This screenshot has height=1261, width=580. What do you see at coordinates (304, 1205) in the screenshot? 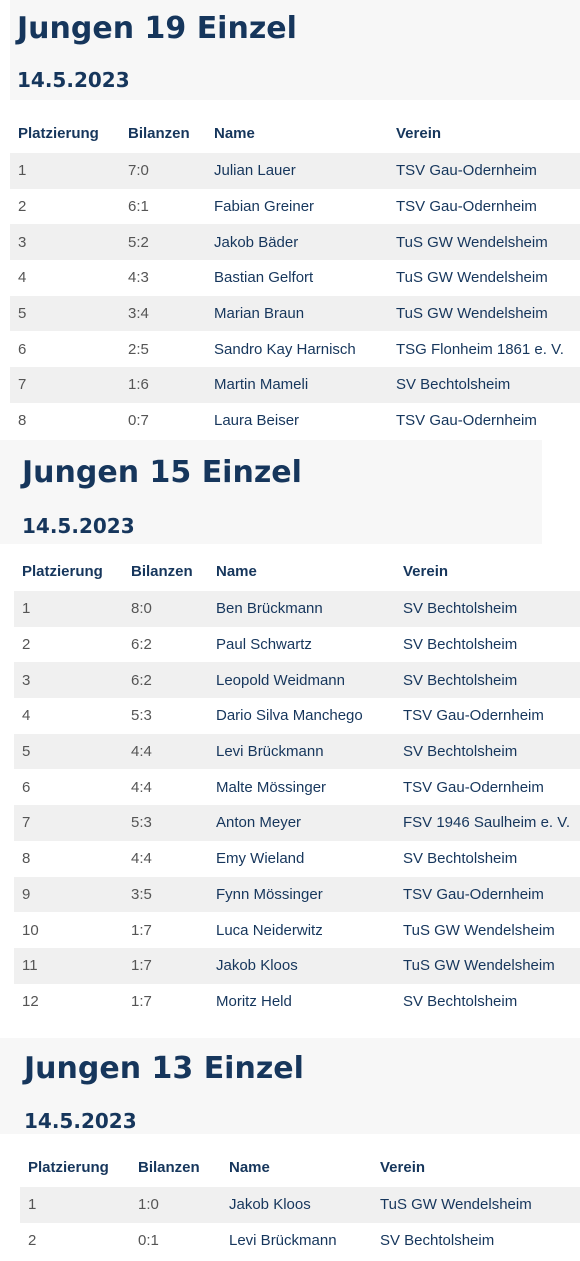
I see `player-name-cell: Jakob Kloos` at bounding box center [304, 1205].